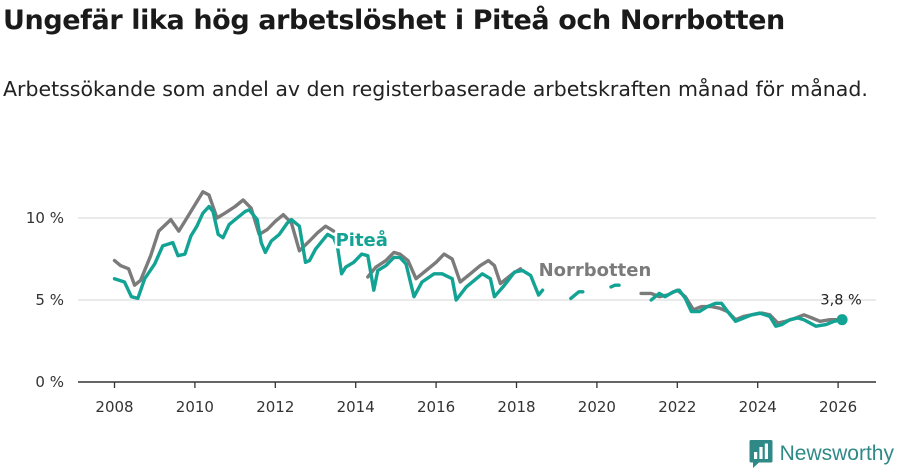 The height and width of the screenshot is (474, 900). Describe the element at coordinates (49, 300) in the screenshot. I see `y-tick-label: 5 %` at that location.